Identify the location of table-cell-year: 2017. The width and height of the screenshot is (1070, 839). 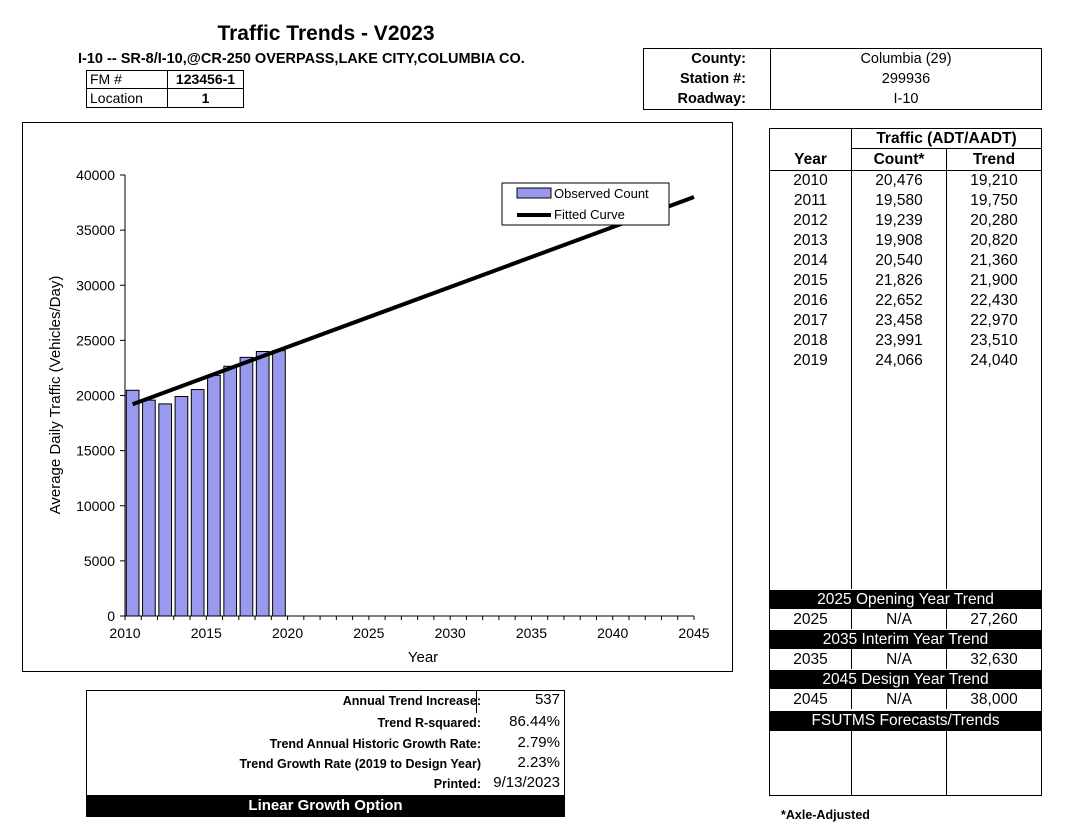
(810, 320).